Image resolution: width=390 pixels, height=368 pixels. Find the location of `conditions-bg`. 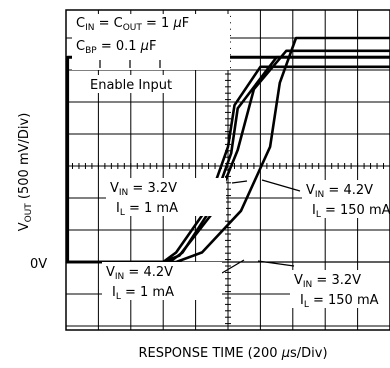

conditions-bg is located at coordinates (151, 42).